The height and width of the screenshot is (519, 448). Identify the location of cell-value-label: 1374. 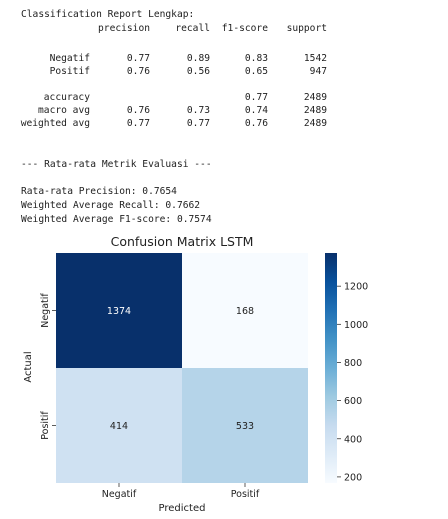
(119, 311).